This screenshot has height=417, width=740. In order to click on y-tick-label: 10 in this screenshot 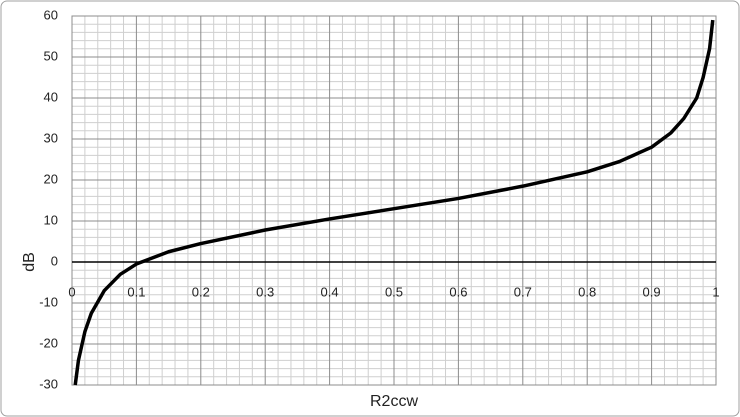, I will do `click(51, 219)`.